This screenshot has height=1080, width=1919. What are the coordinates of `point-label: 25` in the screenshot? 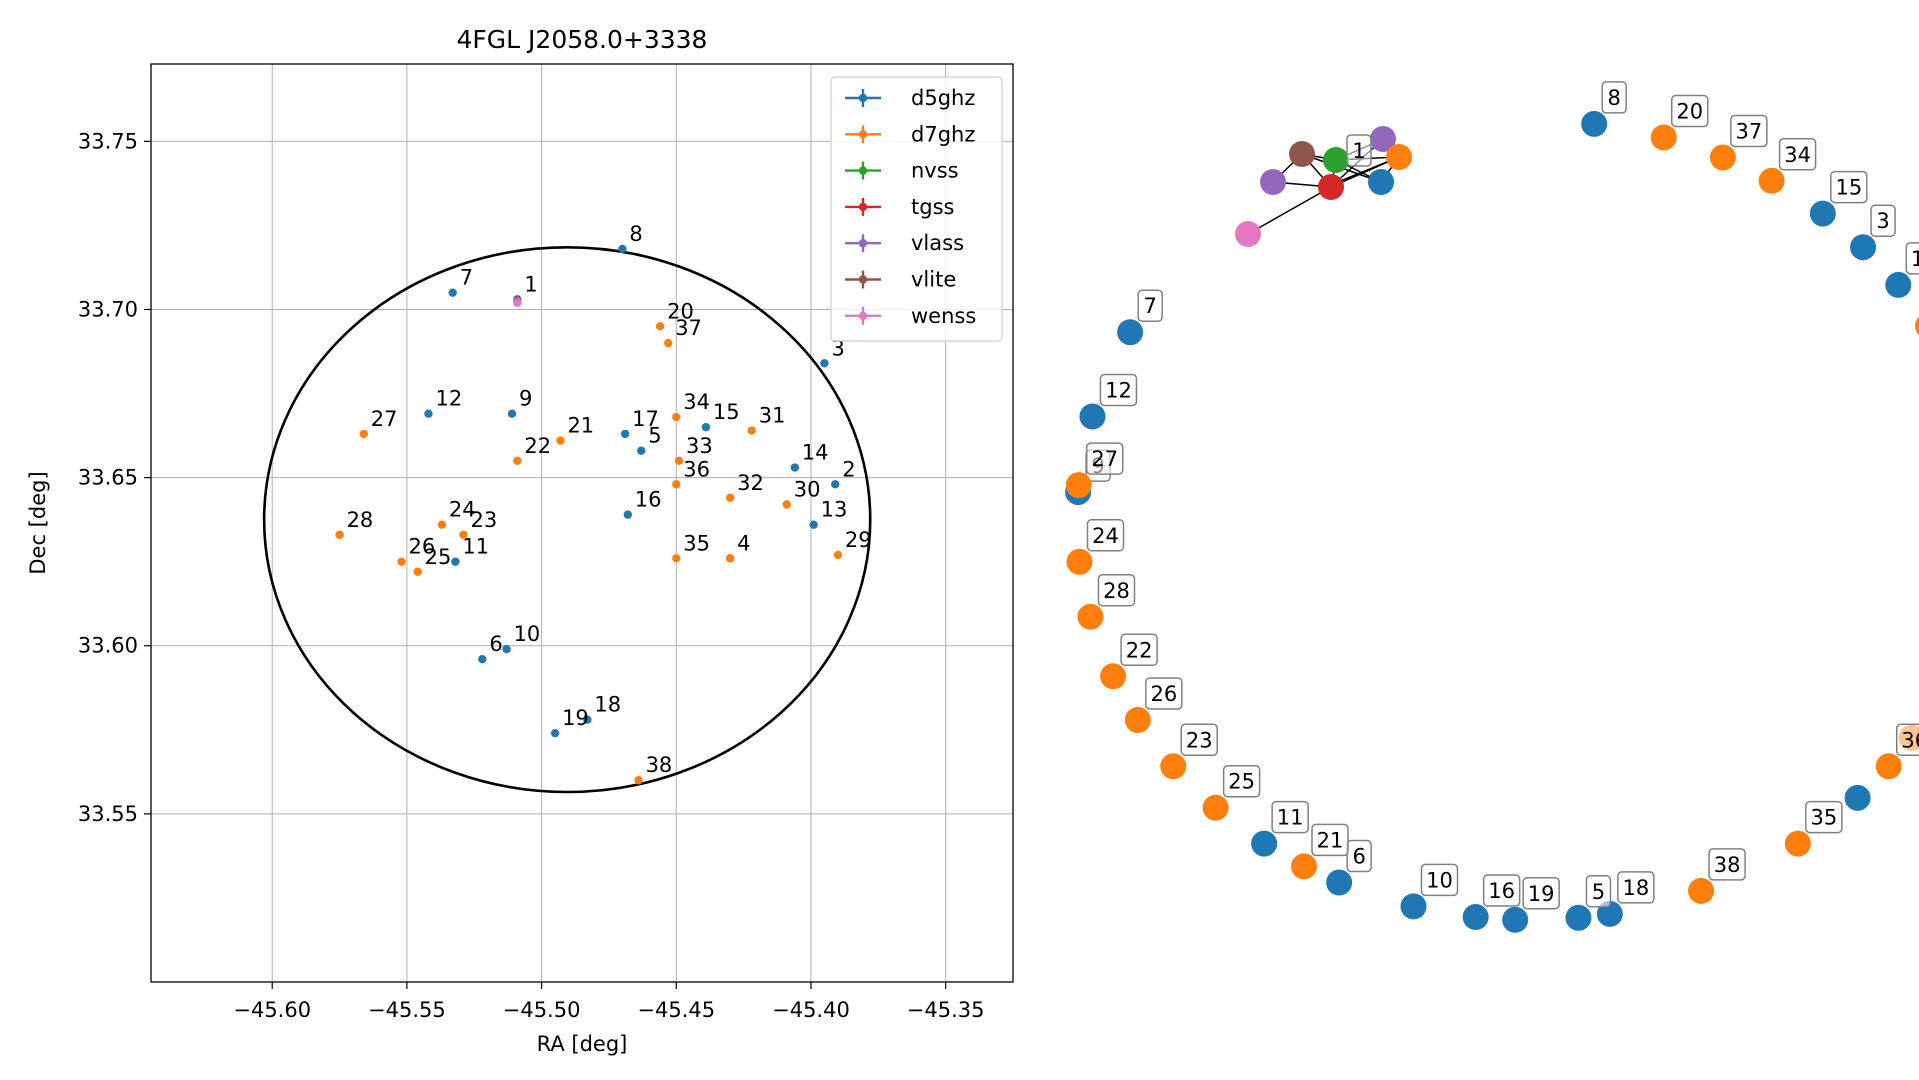 It's located at (438, 557).